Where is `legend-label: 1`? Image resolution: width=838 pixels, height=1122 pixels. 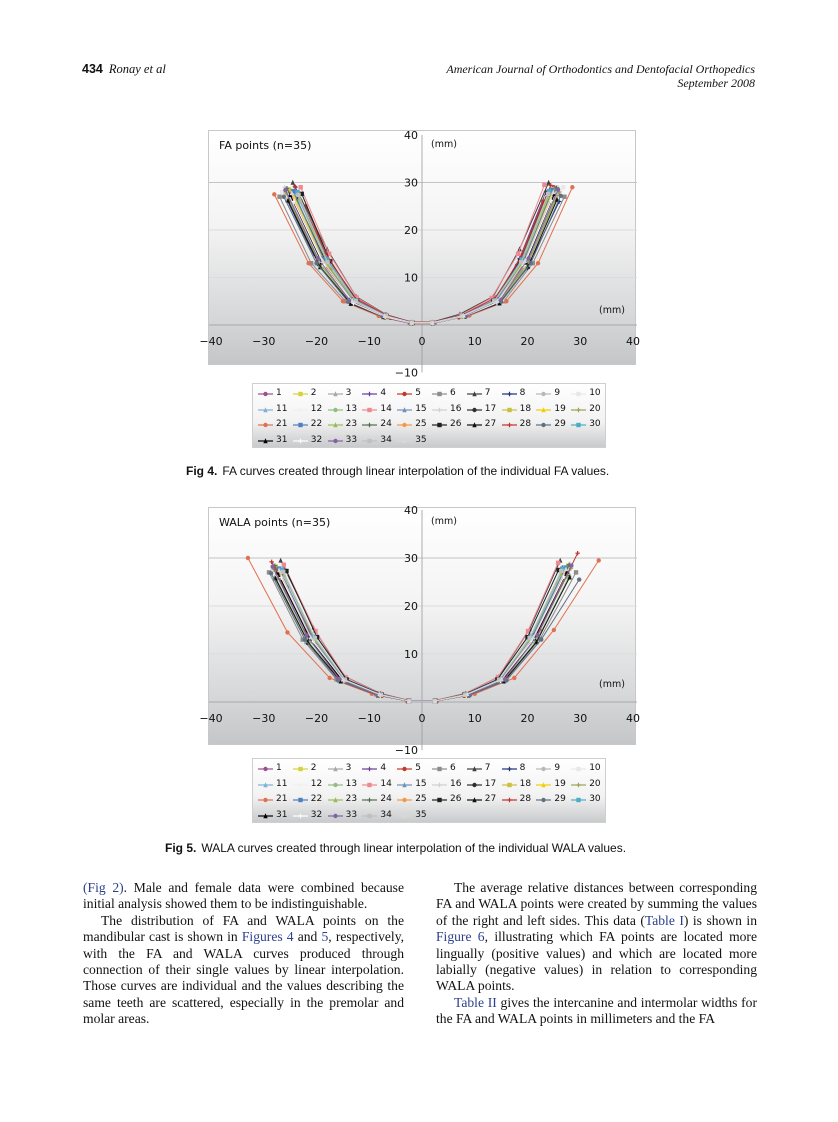
legend-label: 1 is located at coordinates (279, 768).